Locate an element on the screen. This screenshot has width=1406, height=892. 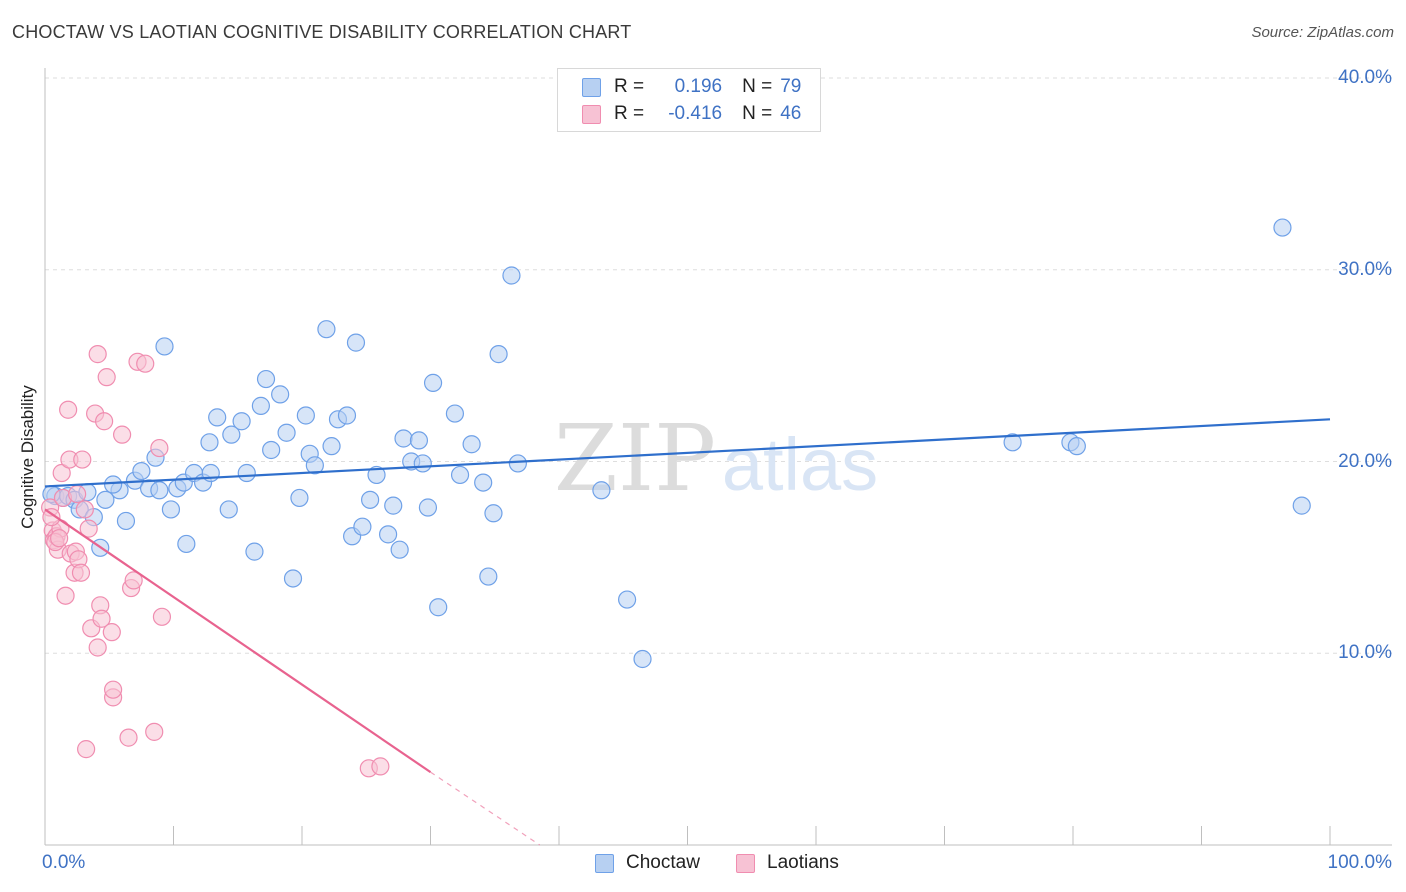
laotians-swatch is located at coordinates (591, 114).